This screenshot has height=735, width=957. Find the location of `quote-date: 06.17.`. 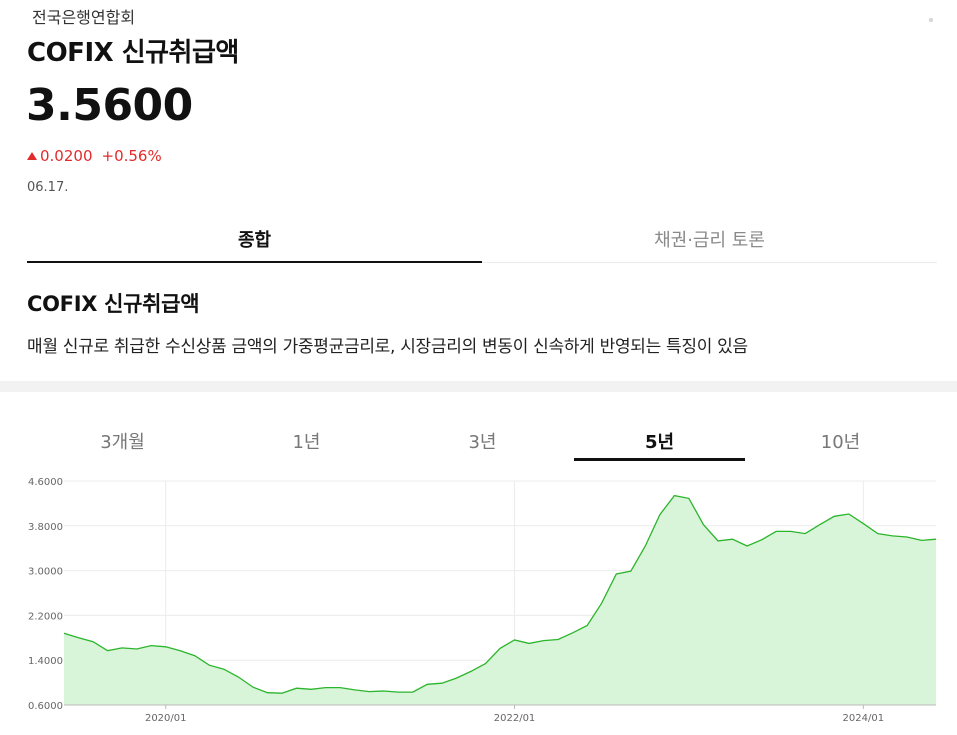

quote-date: 06.17. is located at coordinates (48, 187).